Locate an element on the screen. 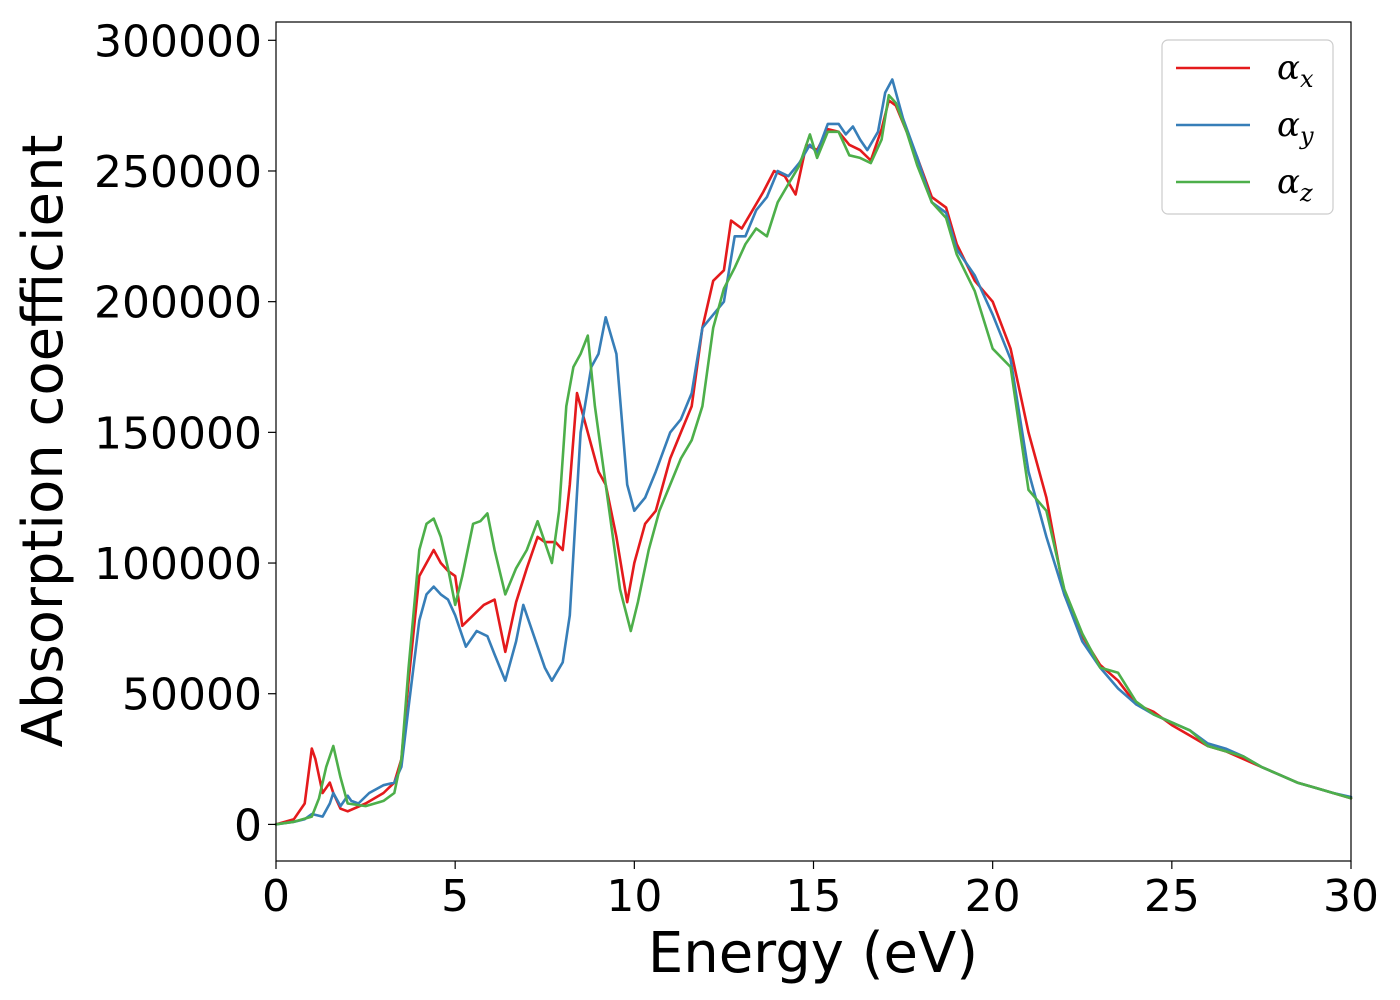  legend: αx αy αz is located at coordinates (1247, 127).